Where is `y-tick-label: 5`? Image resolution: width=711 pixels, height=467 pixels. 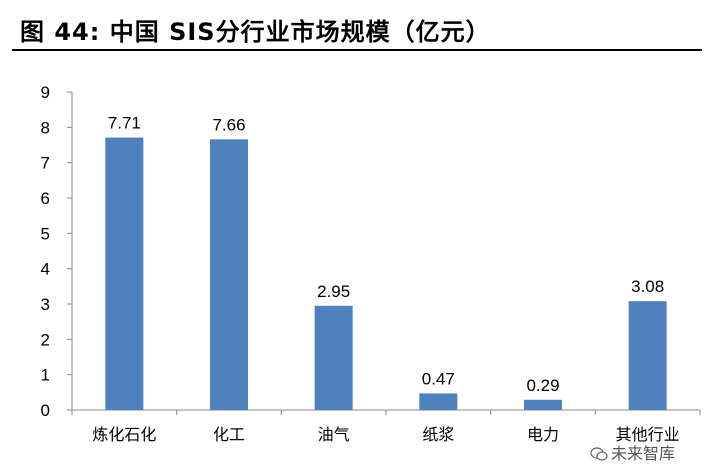
y-tick-label: 5 is located at coordinates (45, 233).